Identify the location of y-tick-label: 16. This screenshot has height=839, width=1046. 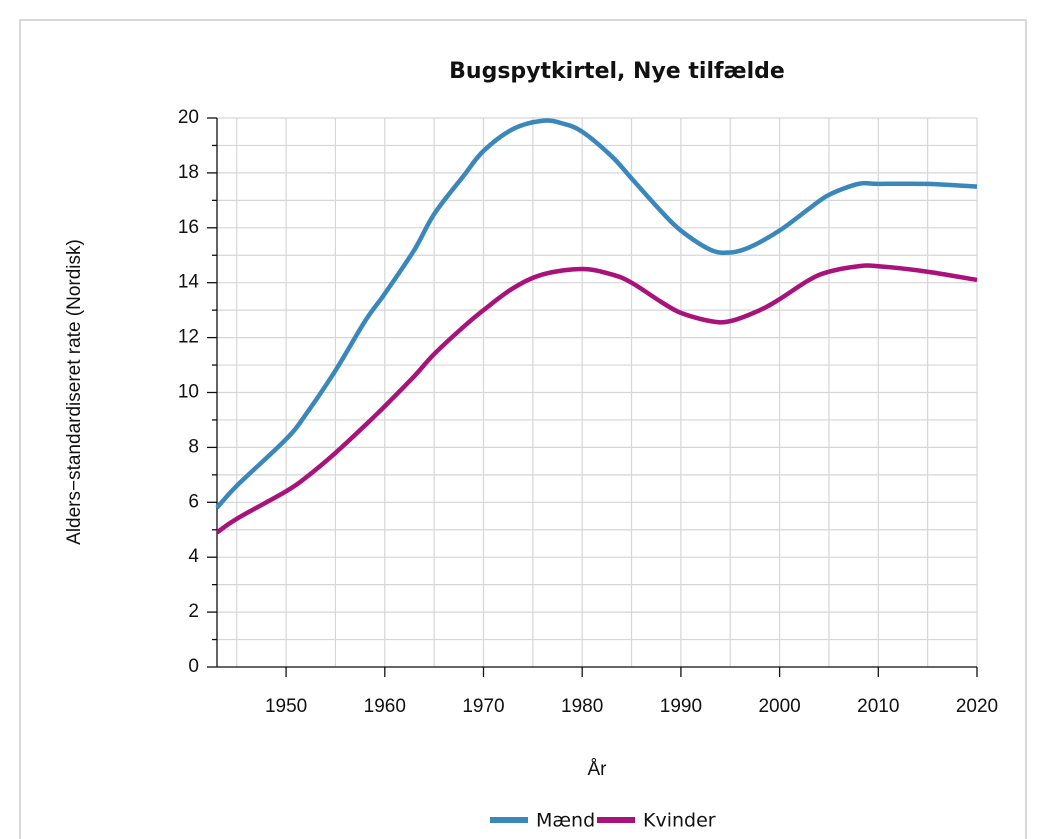
(188, 227).